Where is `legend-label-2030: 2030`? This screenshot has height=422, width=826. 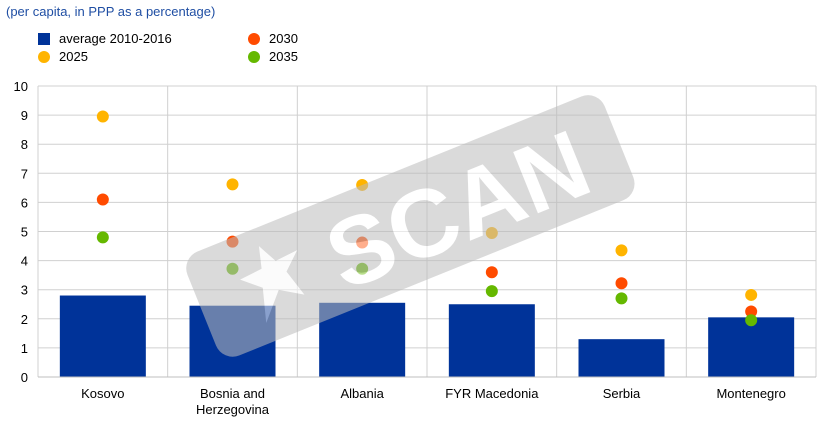
legend-label-2030: 2030 is located at coordinates (283, 38).